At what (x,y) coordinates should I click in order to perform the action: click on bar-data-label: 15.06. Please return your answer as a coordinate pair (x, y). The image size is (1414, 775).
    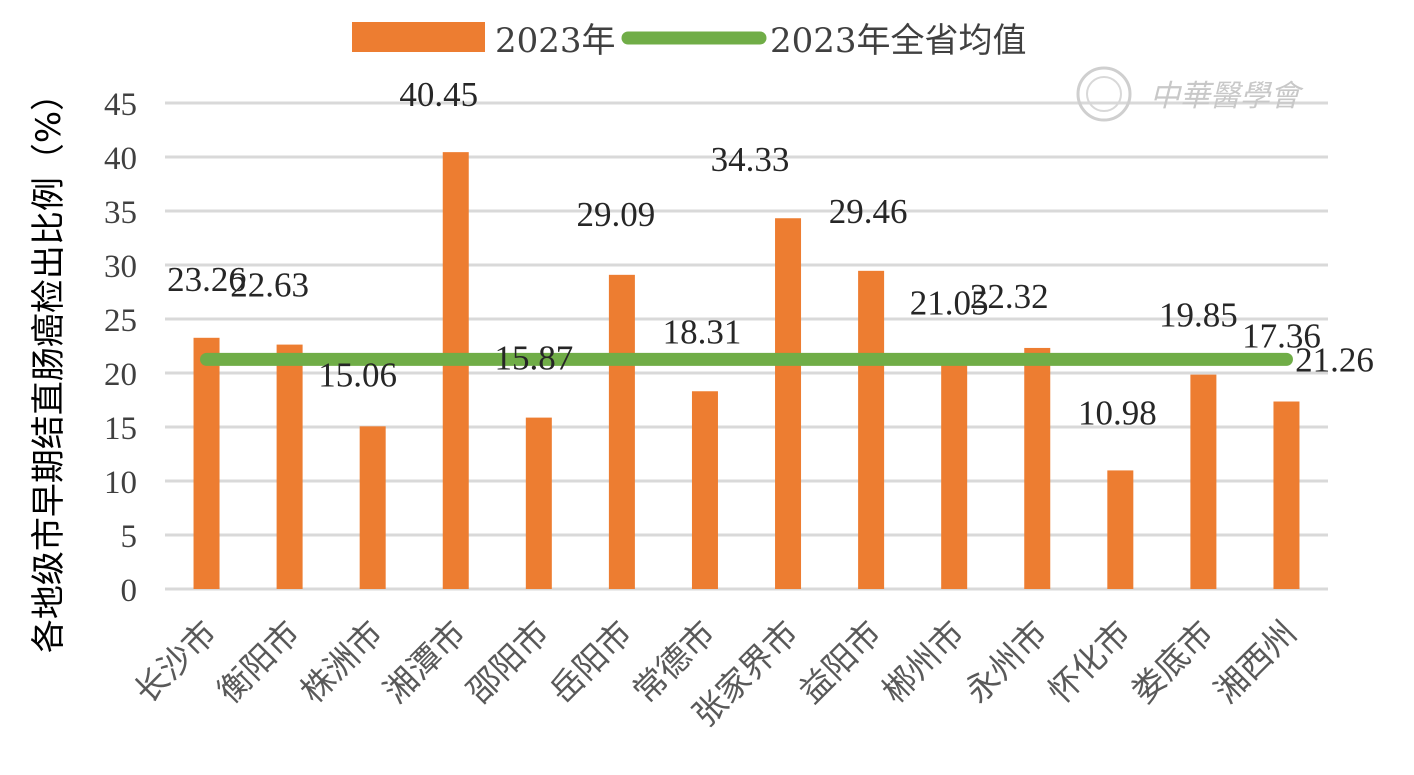
    Looking at the image, I should click on (357, 374).